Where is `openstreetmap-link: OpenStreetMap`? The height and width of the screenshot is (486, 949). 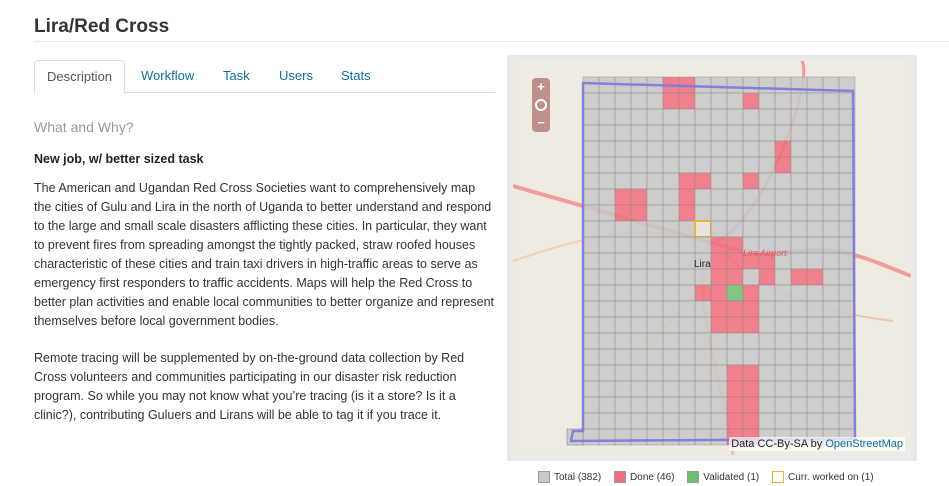
openstreetmap-link: OpenStreetMap is located at coordinates (864, 444).